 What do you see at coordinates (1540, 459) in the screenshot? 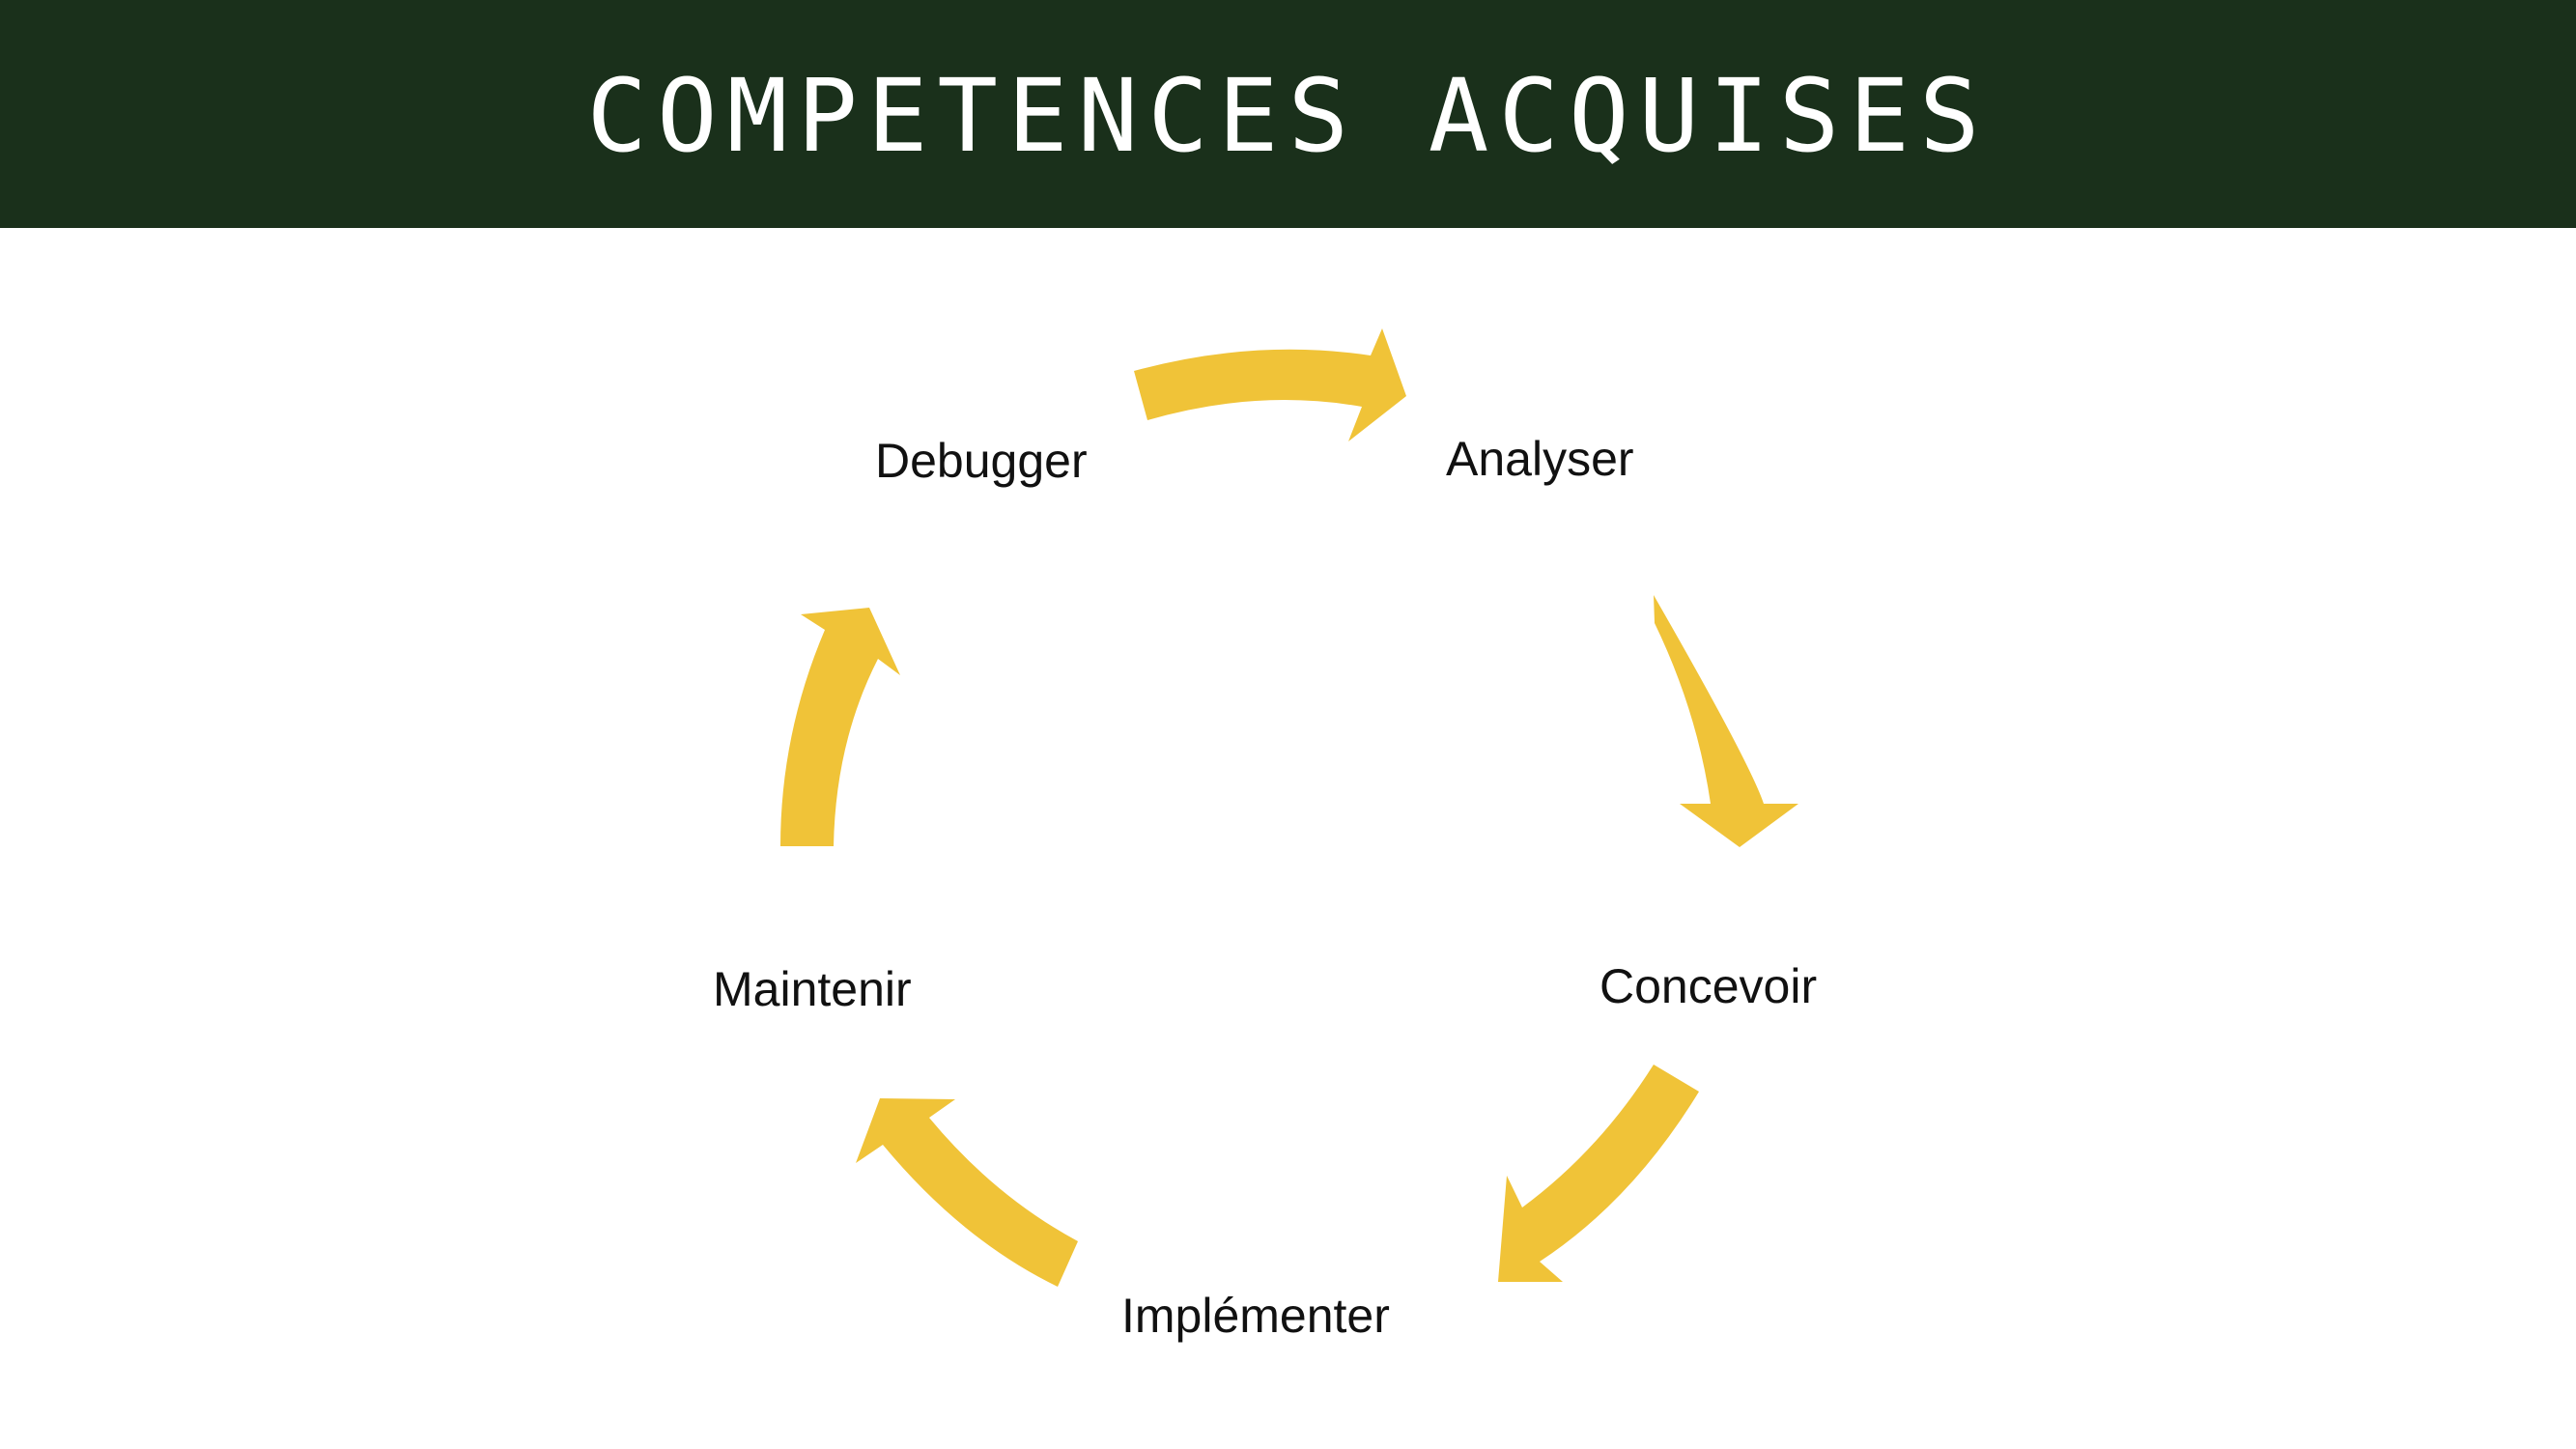
I see `step-label-analyser: Analyser` at bounding box center [1540, 459].